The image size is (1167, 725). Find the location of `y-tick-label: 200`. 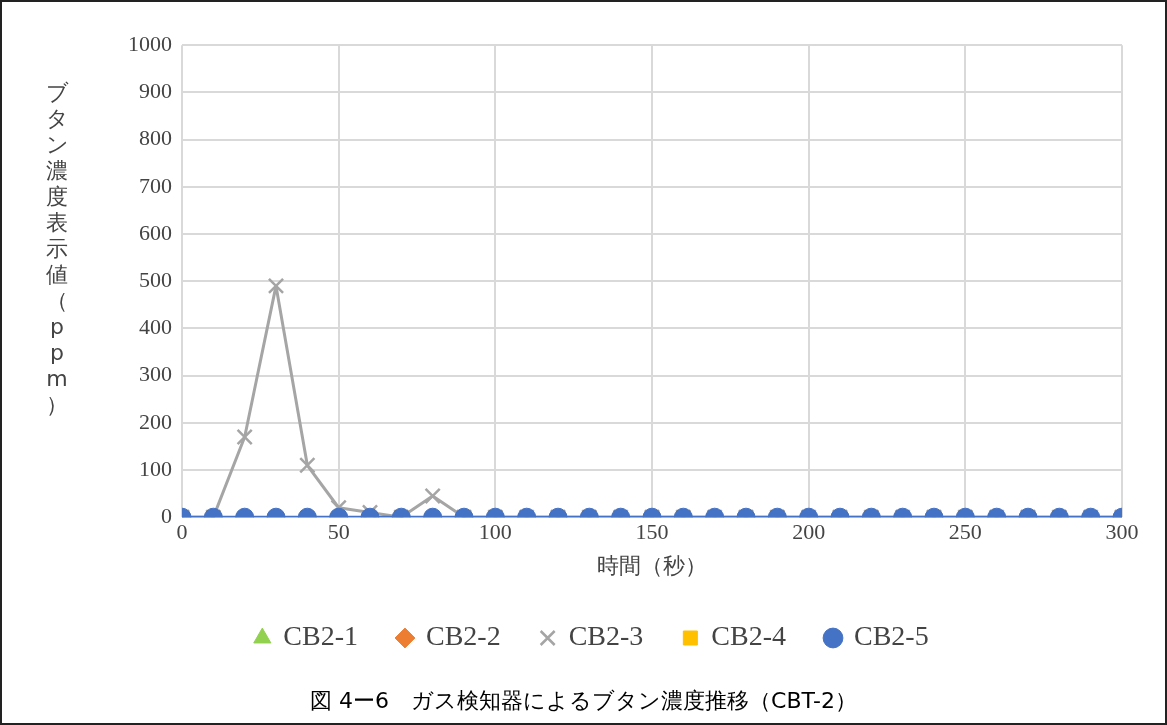

y-tick-label: 200 is located at coordinates (155, 421).